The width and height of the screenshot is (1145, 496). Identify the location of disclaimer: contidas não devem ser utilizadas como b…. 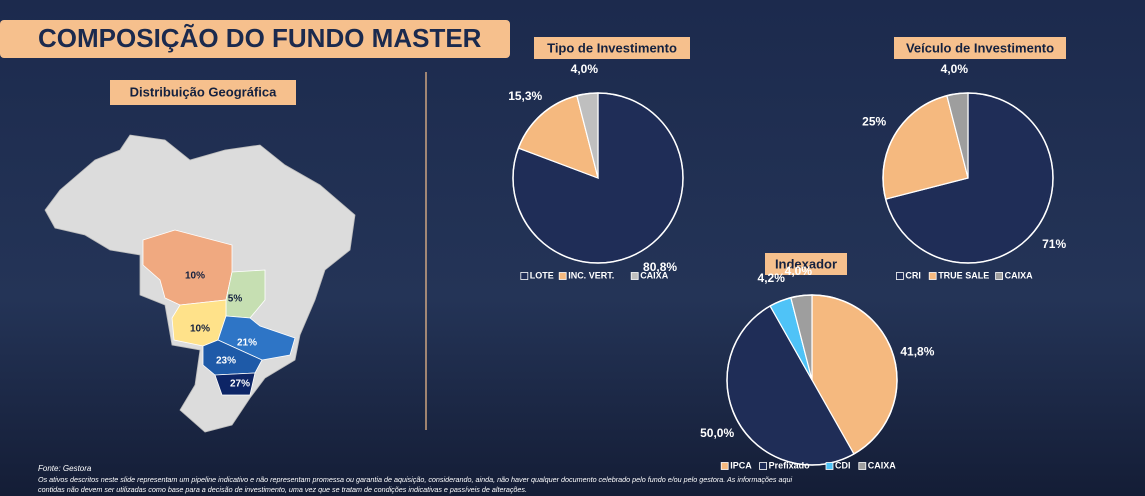
(282, 489).